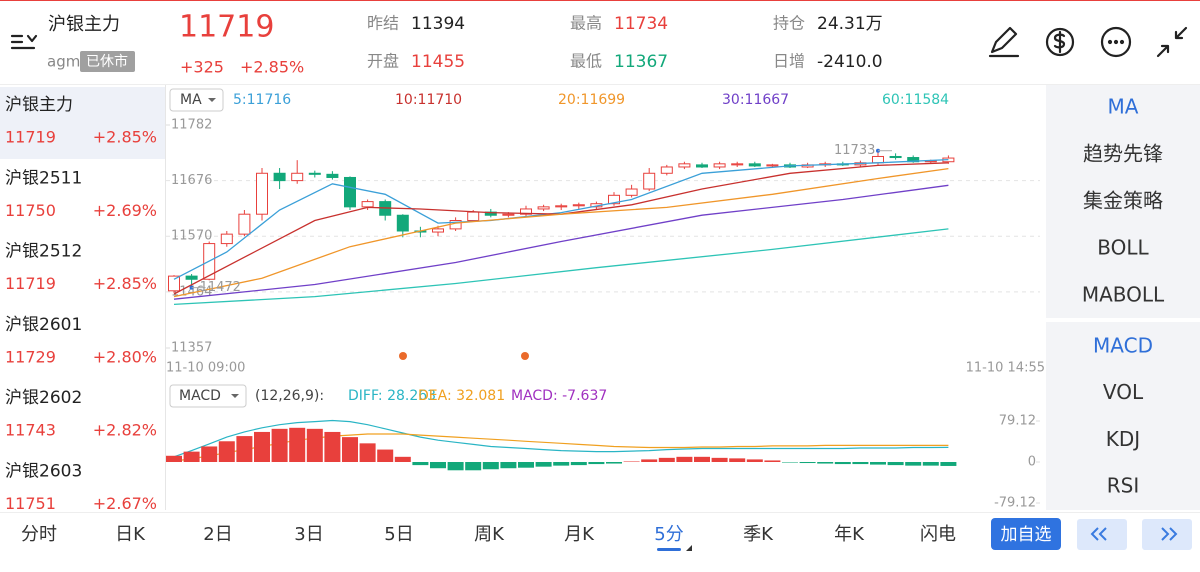  I want to click on tab: 日K, so click(130, 534).